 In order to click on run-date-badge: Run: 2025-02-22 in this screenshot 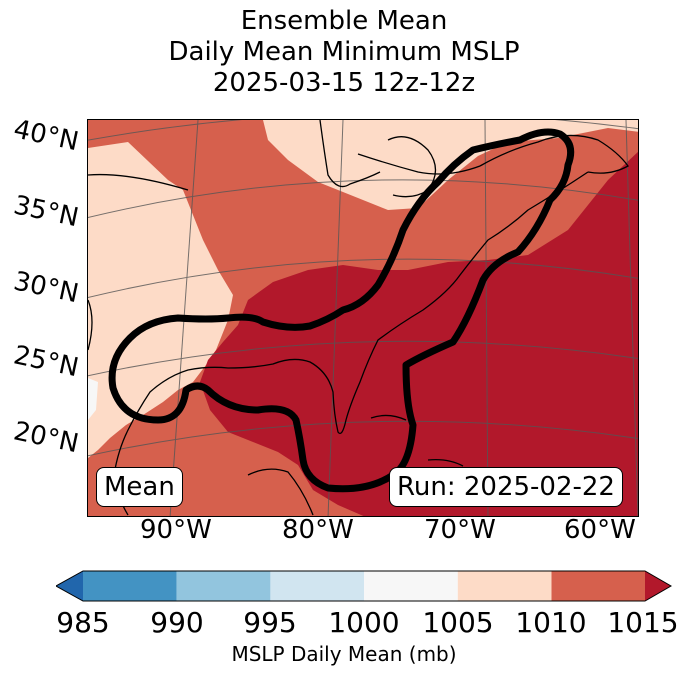, I will do `click(506, 487)`.